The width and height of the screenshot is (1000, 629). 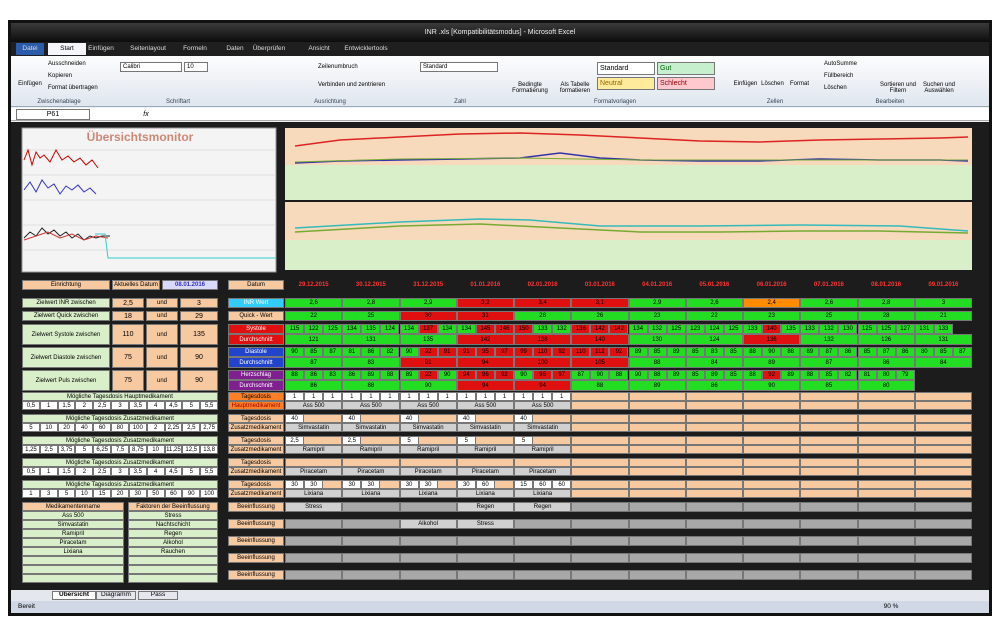 I want to click on cells-button: Löschen, so click(x=772, y=84).